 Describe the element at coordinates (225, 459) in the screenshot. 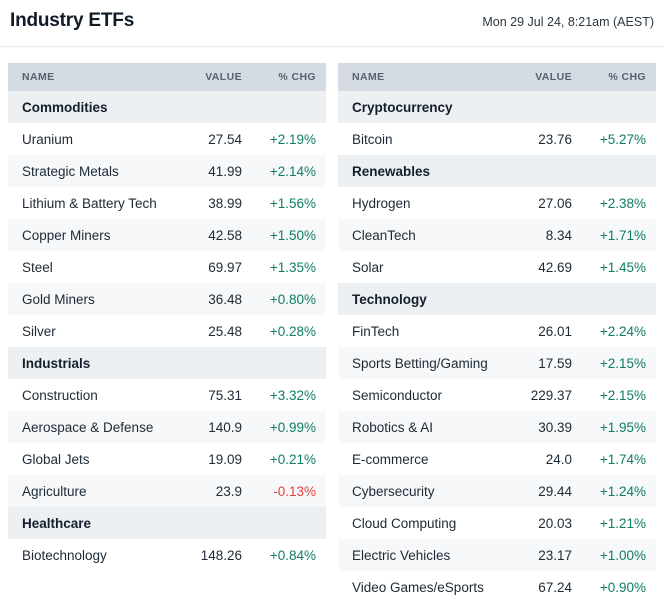

I see `etf-value: 19.09` at that location.